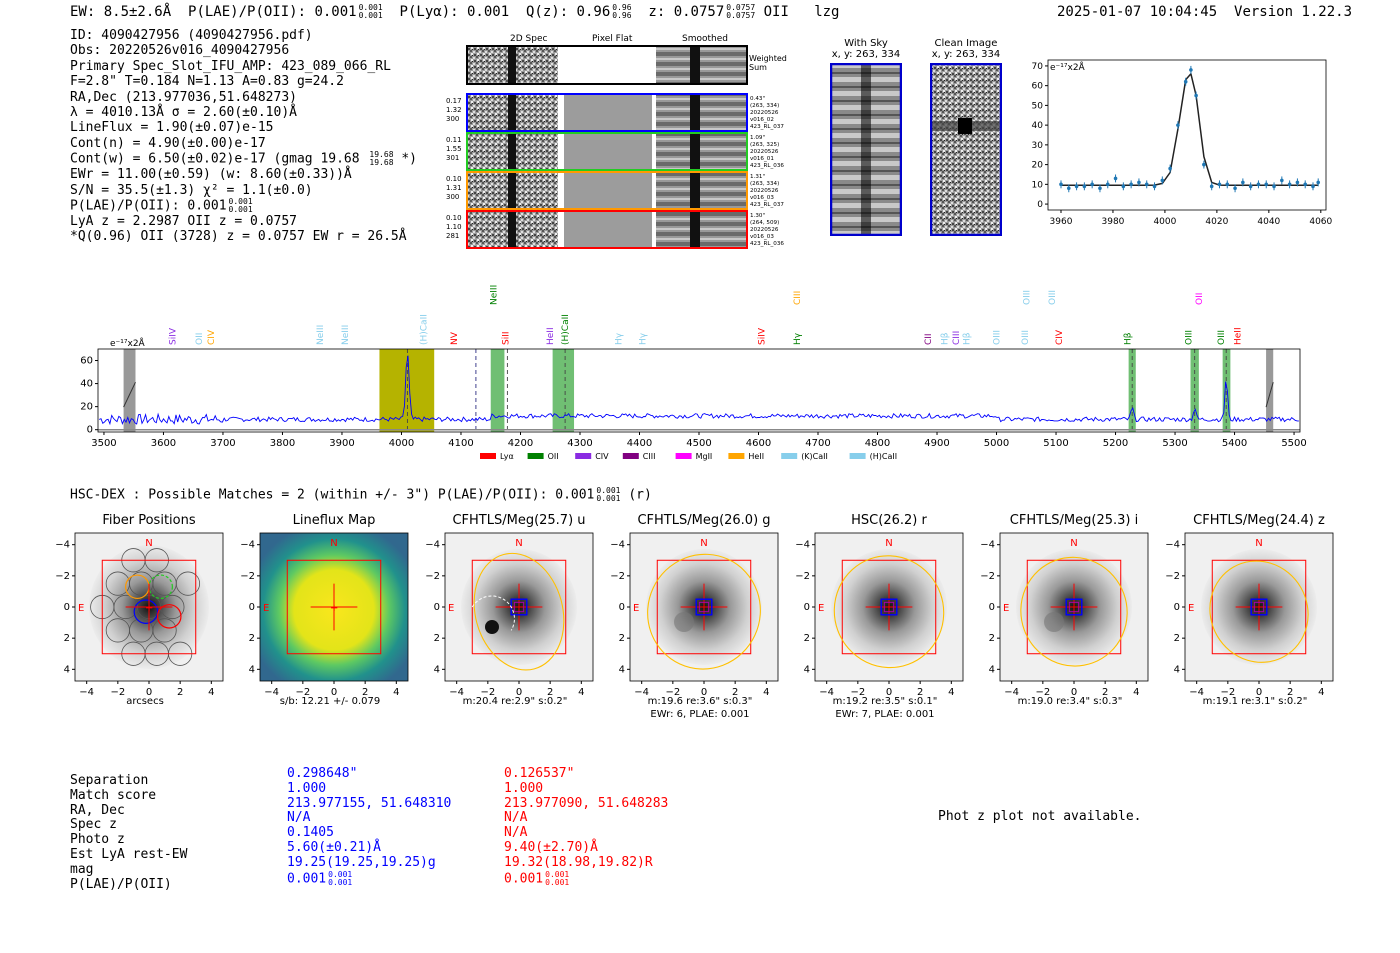  I want to click on zoom-ytick: 70, so click(1038, 67).